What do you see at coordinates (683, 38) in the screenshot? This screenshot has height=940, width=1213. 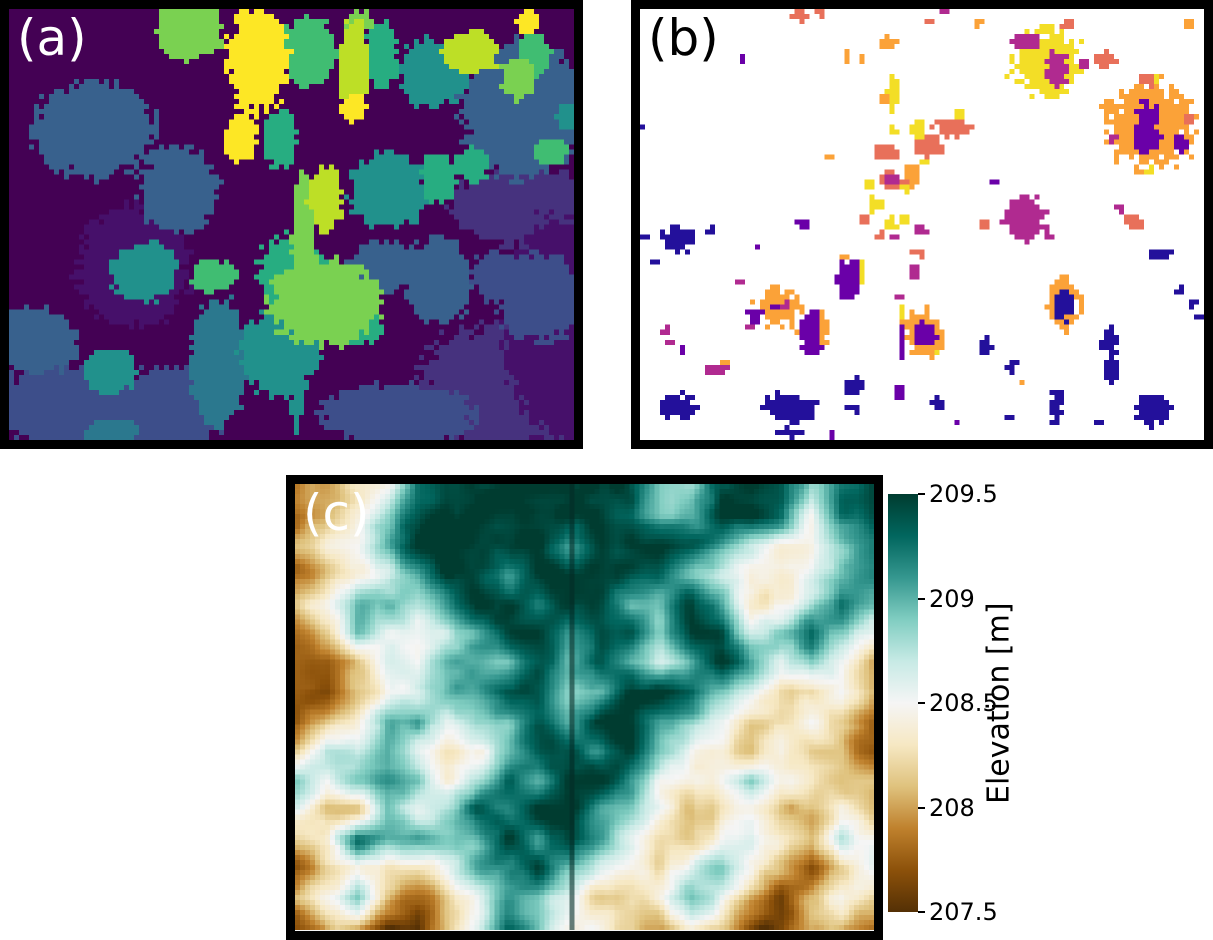 I see `panel-b-label: (b)` at bounding box center [683, 38].